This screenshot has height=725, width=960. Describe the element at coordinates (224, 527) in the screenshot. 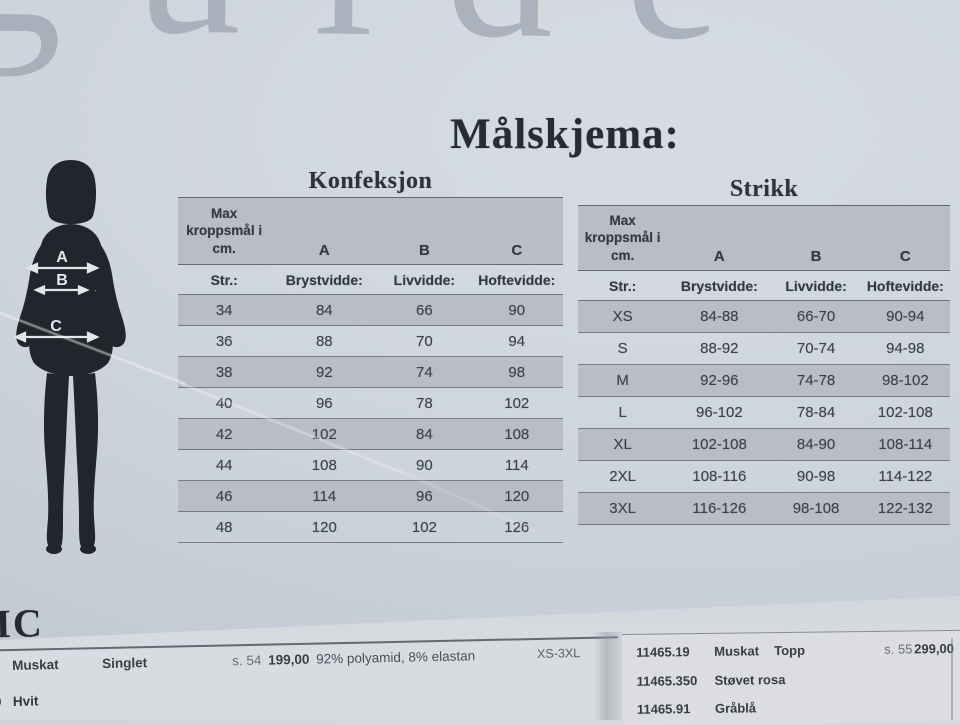

I see `size-cell: 48` at that location.